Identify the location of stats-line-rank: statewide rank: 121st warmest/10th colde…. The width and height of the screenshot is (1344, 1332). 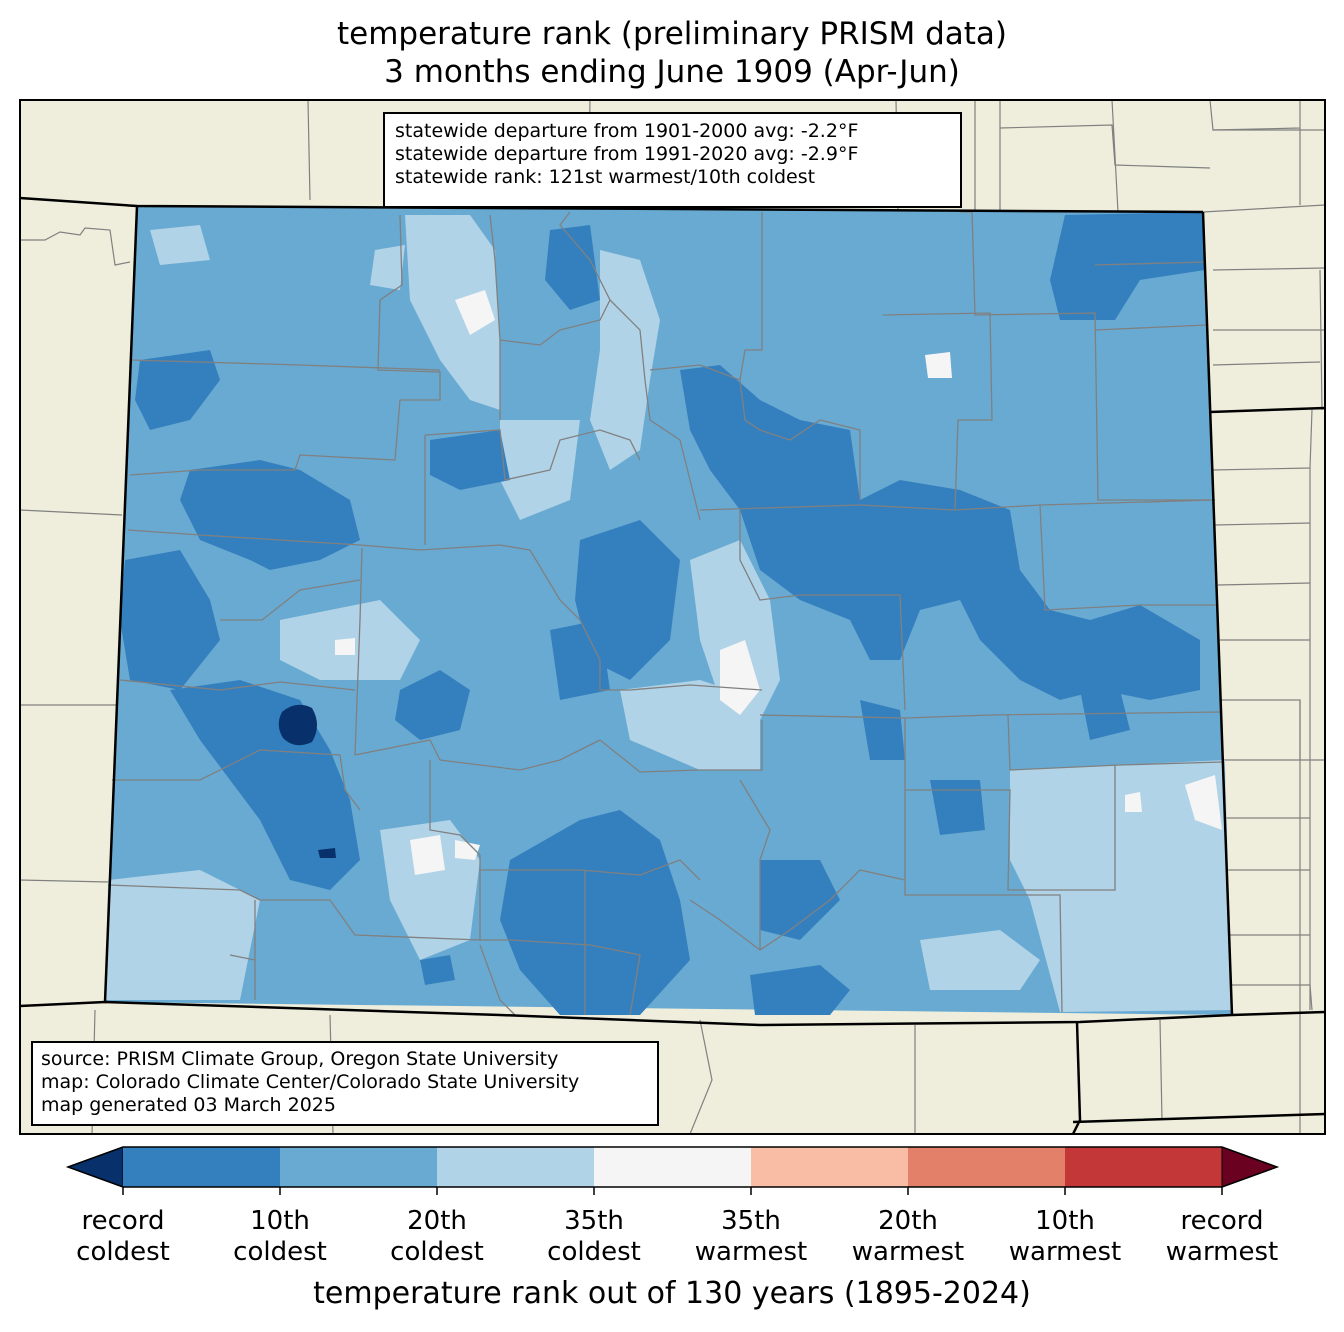
(605, 177).